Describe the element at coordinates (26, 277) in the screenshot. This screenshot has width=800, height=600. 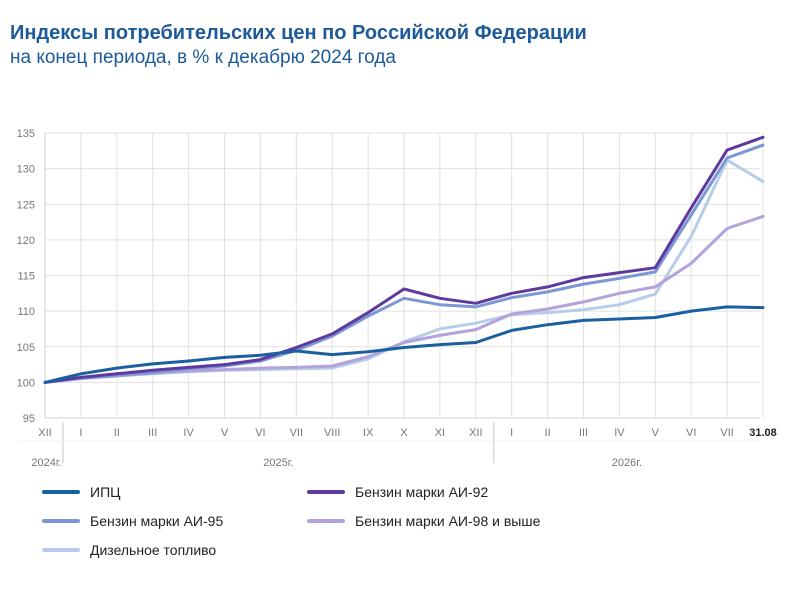
I see `y-tick-label: 115` at that location.